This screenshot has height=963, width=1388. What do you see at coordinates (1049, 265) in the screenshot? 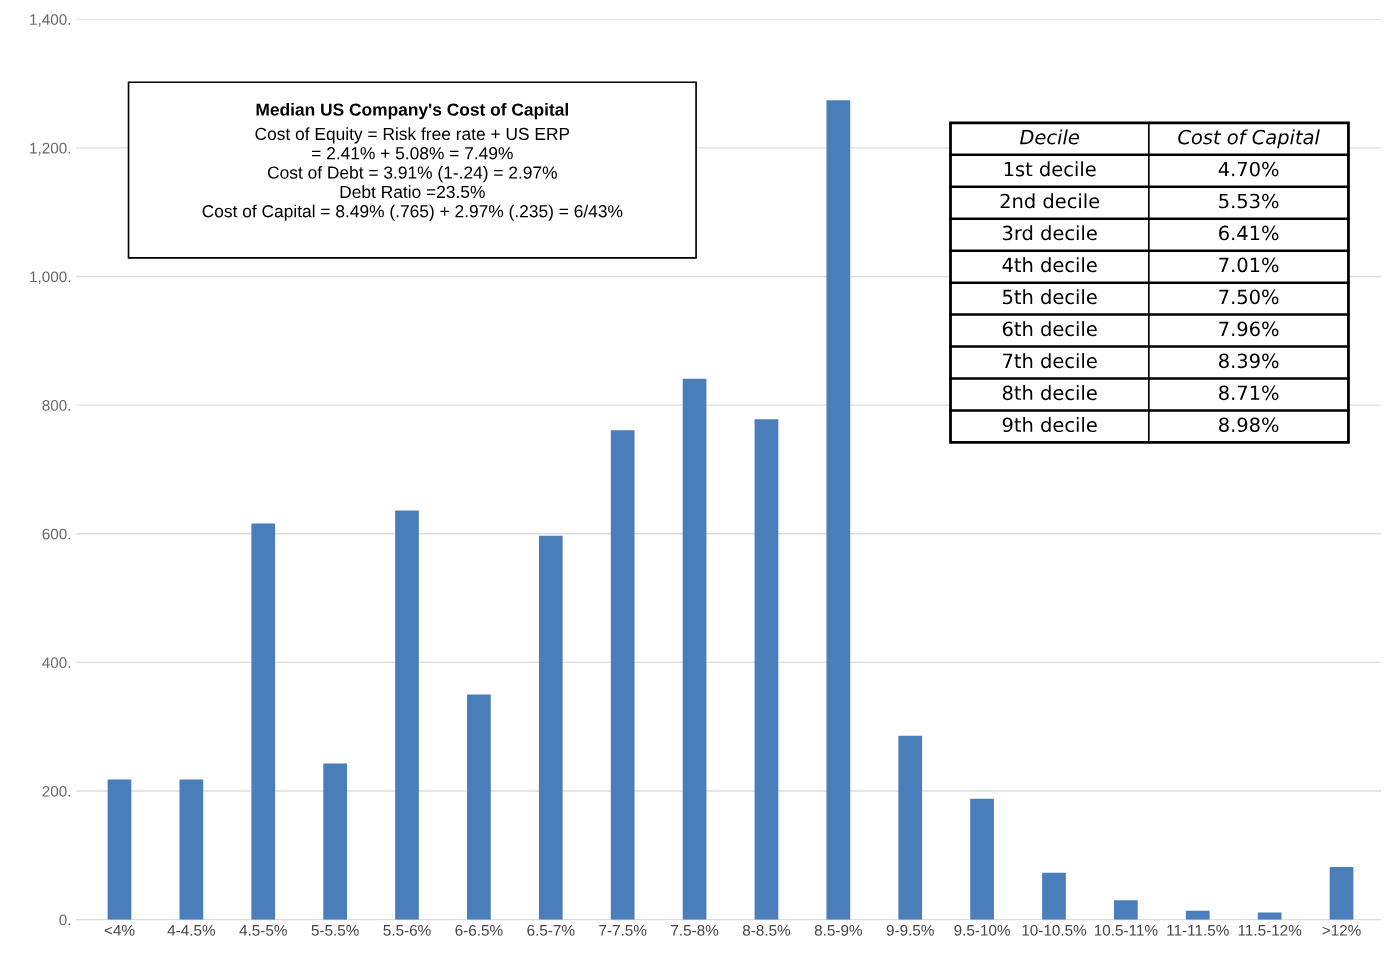
I see `annotation: 4th decile` at bounding box center [1049, 265].